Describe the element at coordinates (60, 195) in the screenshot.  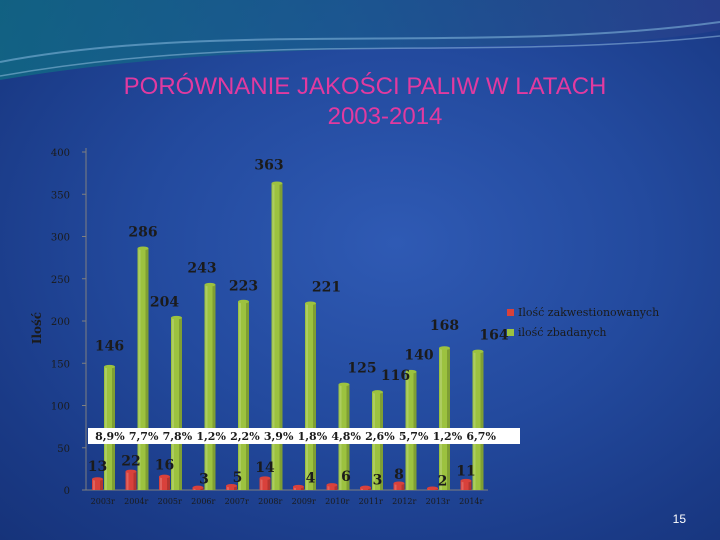
I see `y-tick-label: 350` at that location.